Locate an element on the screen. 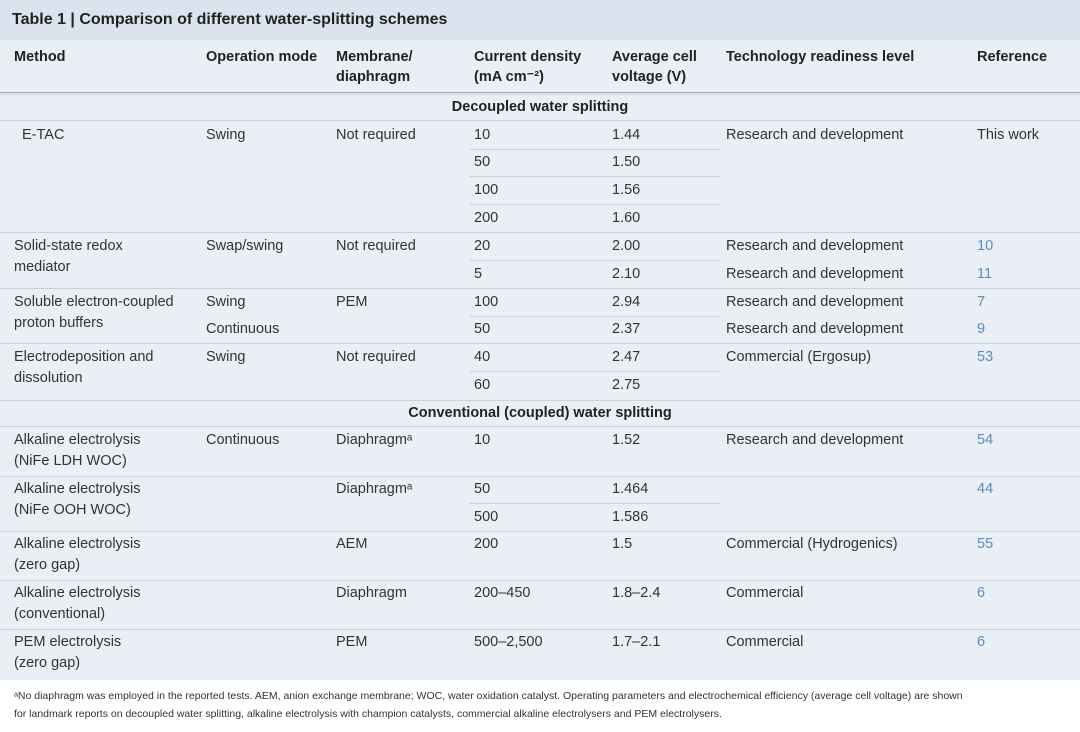 This screenshot has height=732, width=1080. reference: 10 is located at coordinates (985, 246).